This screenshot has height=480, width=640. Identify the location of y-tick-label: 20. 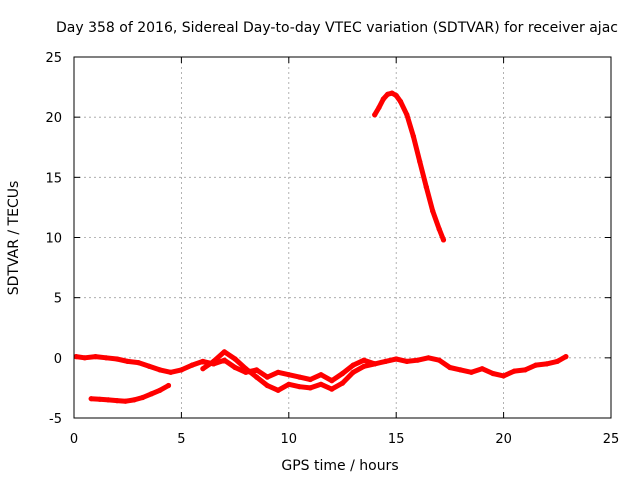
(53, 118).